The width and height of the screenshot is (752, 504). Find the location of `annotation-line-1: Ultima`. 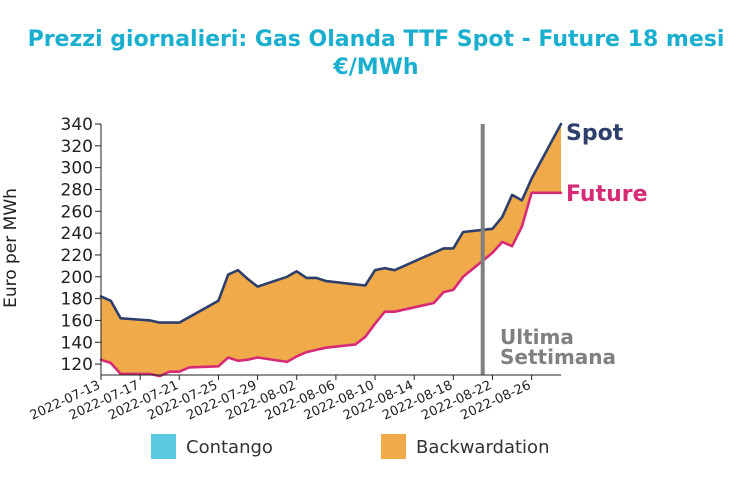

annotation-line-1: Ultima is located at coordinates (537, 337).